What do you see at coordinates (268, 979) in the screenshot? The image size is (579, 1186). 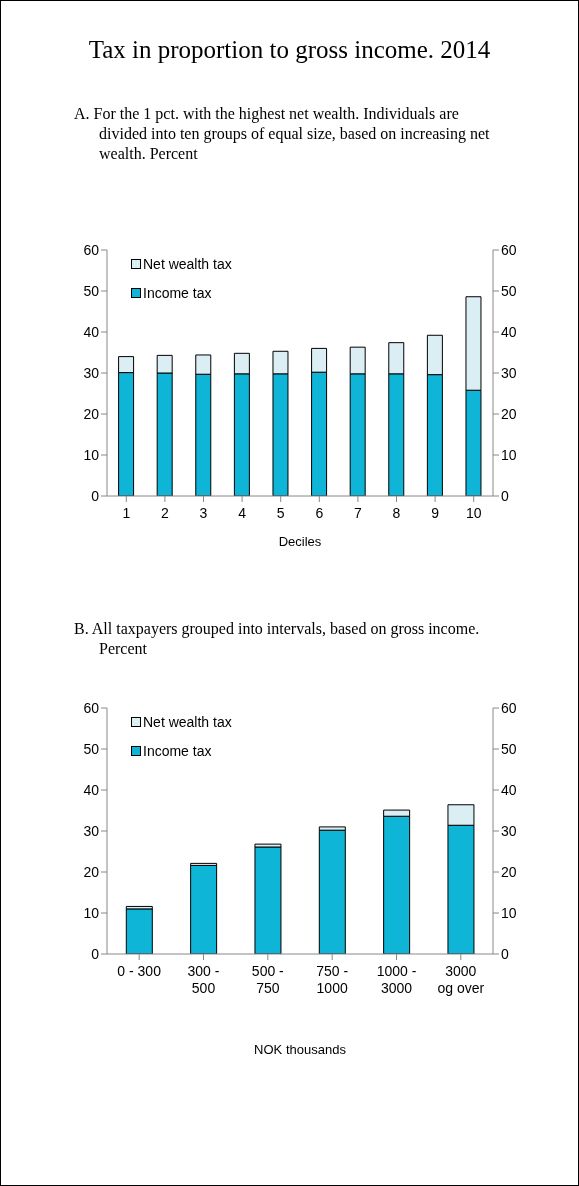 I see `x-tick-label: 500 - 750` at bounding box center [268, 979].